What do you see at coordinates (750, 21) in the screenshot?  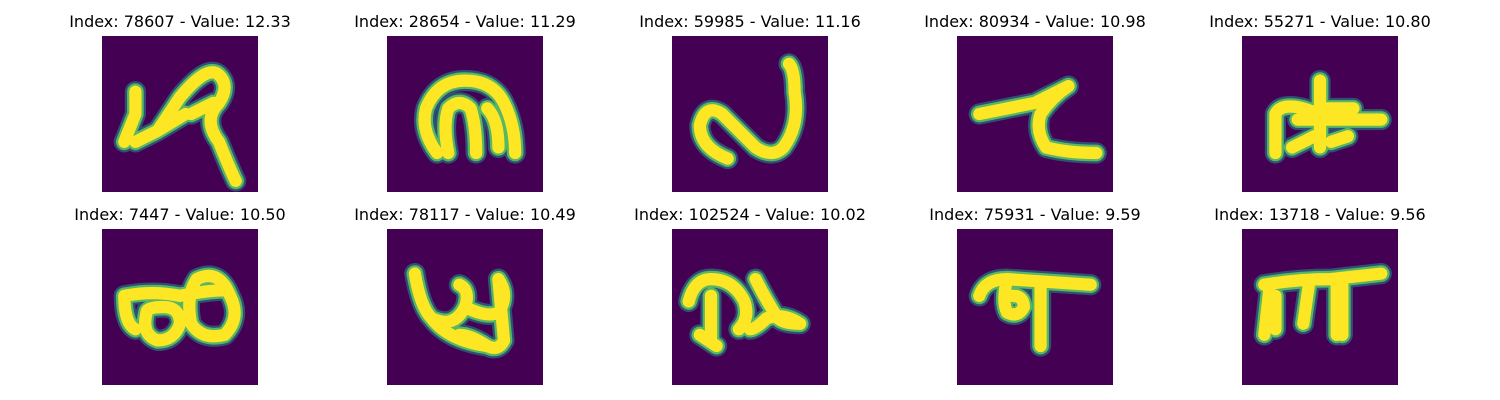 I see `panel-title: Index: 59985 - Value: 11.16` at bounding box center [750, 21].